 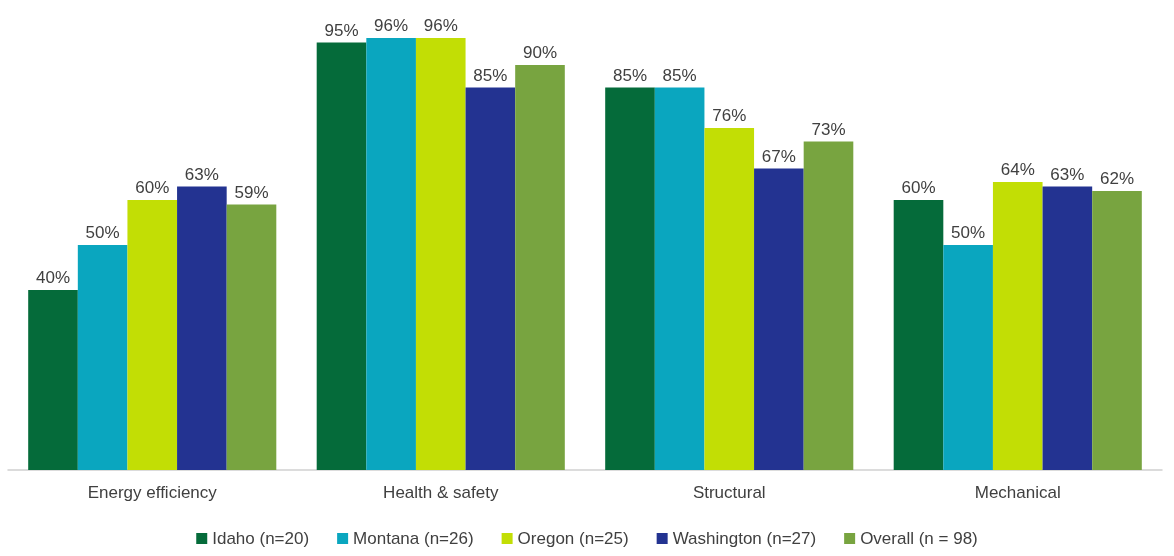 What do you see at coordinates (413, 538) in the screenshot?
I see `legend-label: Montana (n=26)` at bounding box center [413, 538].